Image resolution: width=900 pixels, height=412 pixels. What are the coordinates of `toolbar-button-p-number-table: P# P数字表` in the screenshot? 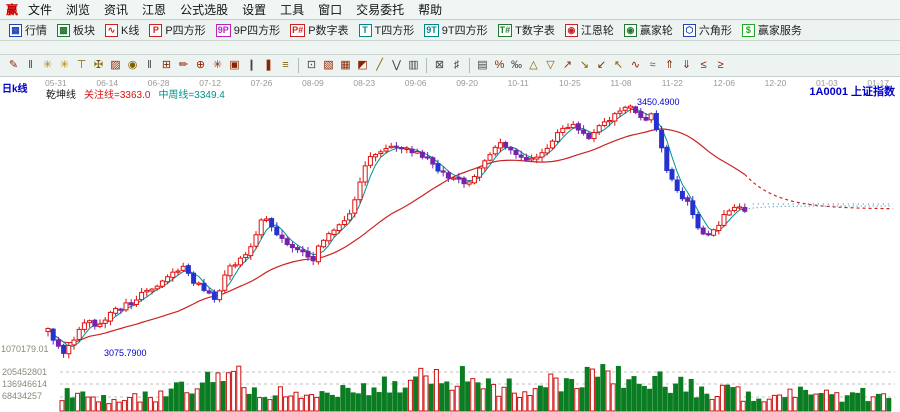 It's located at (319, 30).